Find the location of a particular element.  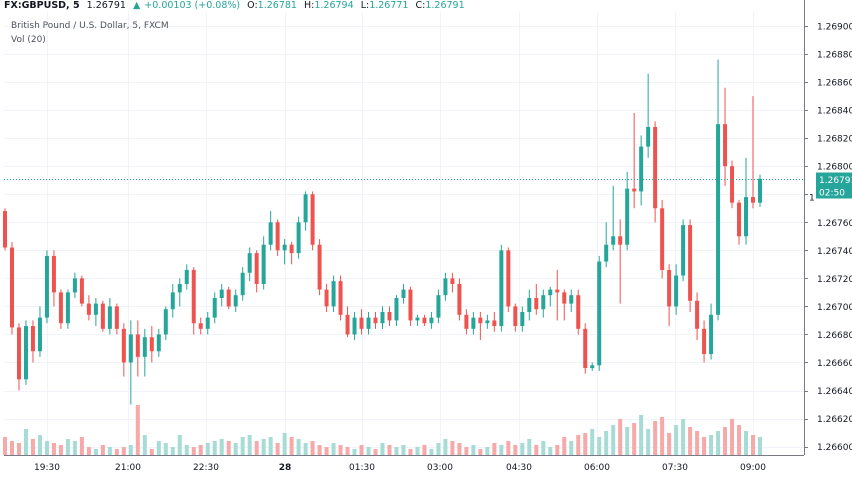

legend-title: British Pound / U.S. Dollar, 5, FXCM is located at coordinates (90, 26).